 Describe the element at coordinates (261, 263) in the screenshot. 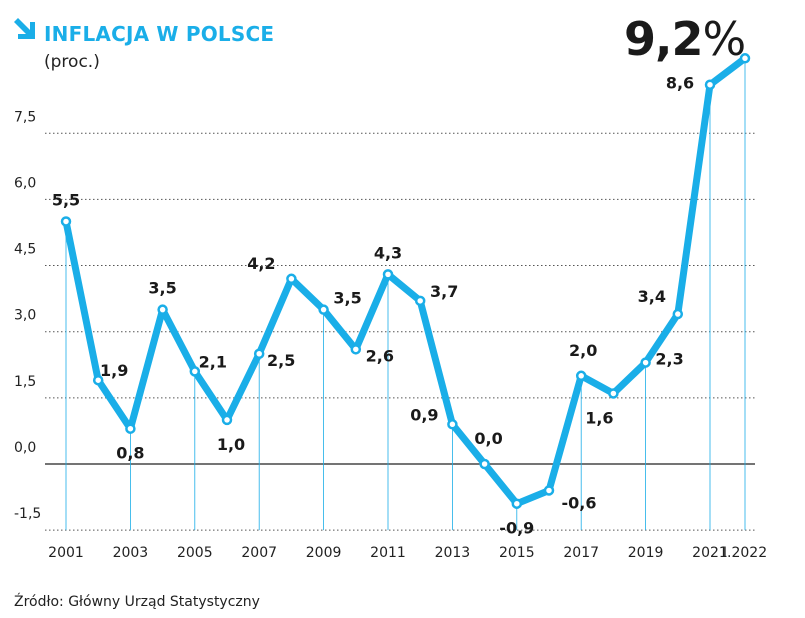

I see `data-label: 4,2` at that location.